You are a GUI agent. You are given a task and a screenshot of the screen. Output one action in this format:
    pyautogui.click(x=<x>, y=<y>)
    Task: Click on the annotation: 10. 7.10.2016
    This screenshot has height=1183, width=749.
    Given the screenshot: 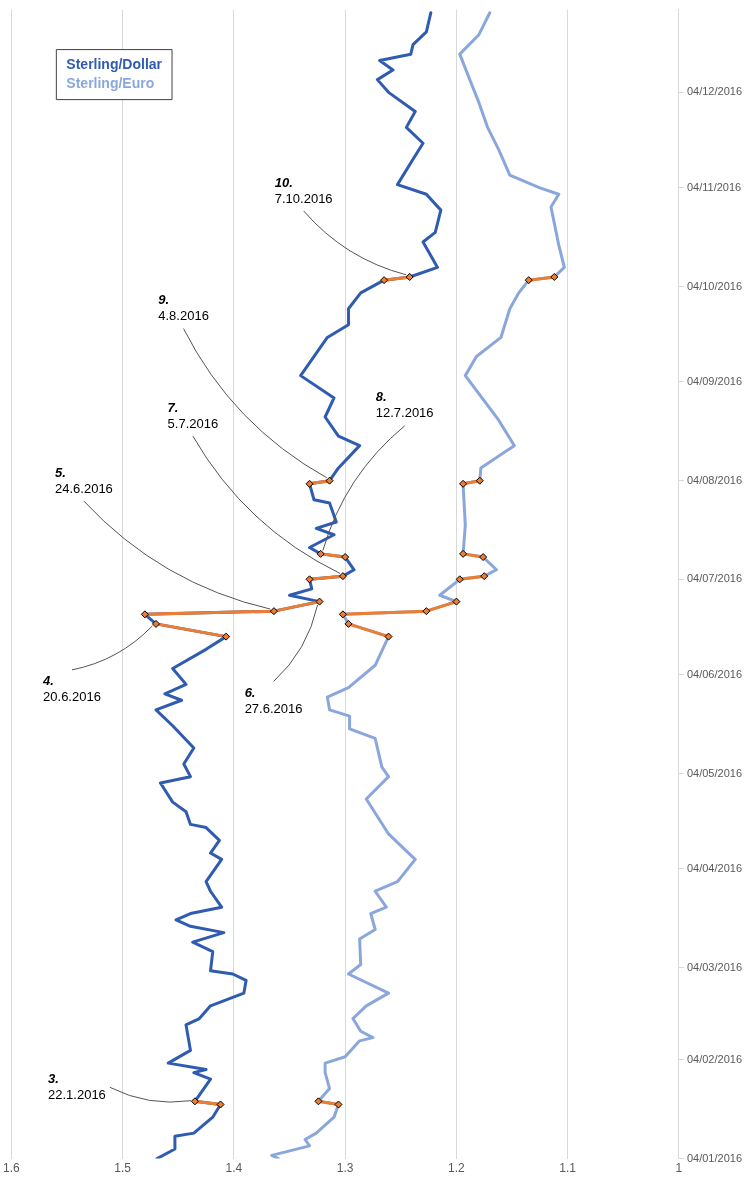 What is the action you would take?
    pyautogui.click(x=303, y=190)
    